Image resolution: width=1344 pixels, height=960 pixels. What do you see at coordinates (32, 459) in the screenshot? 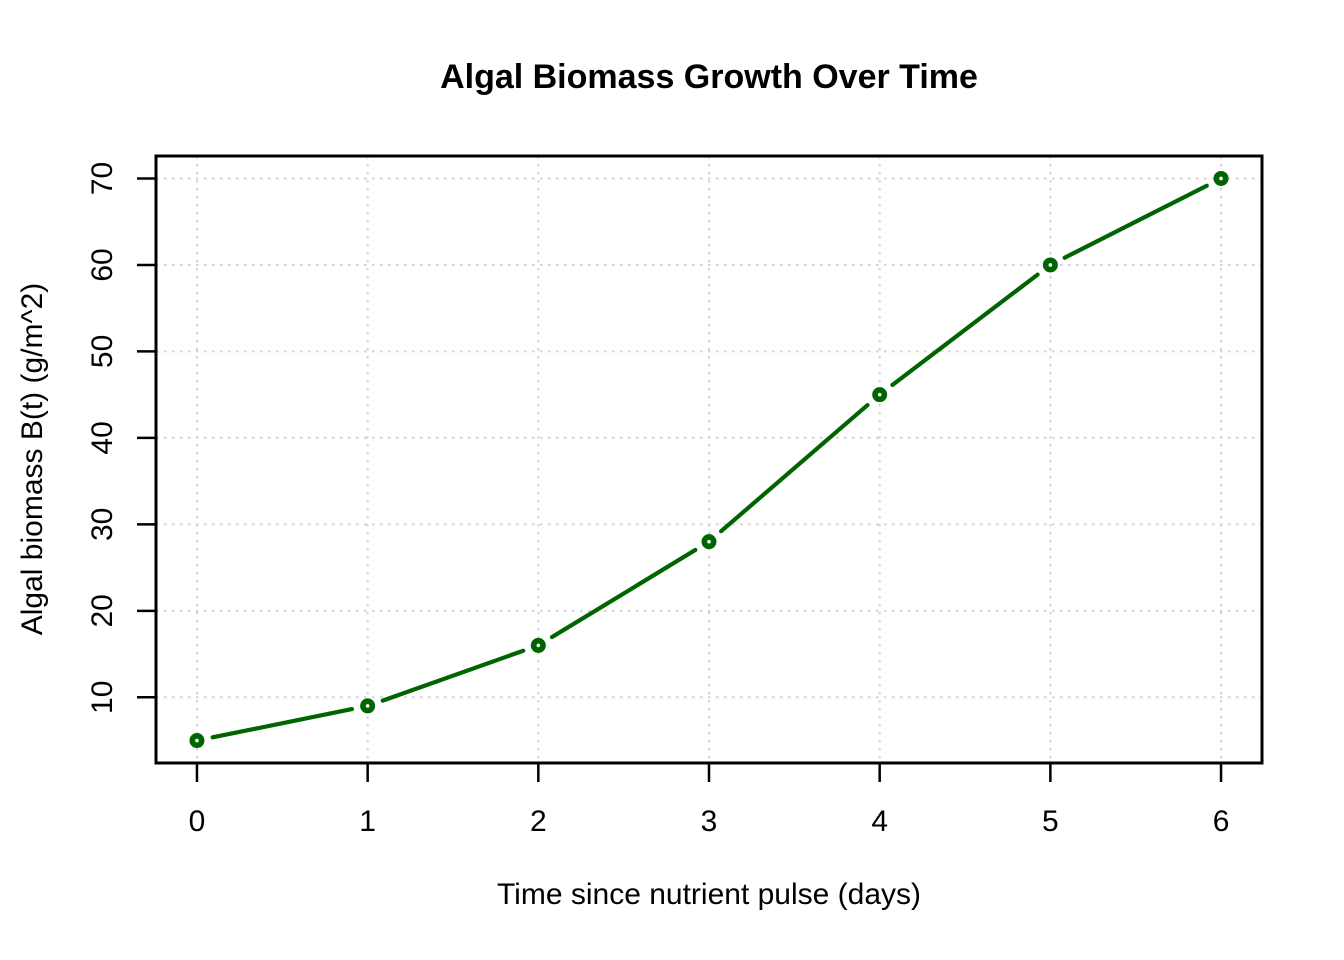
I see `y-axis-title: Algal biomass B(t) (g/m^2)` at bounding box center [32, 459].